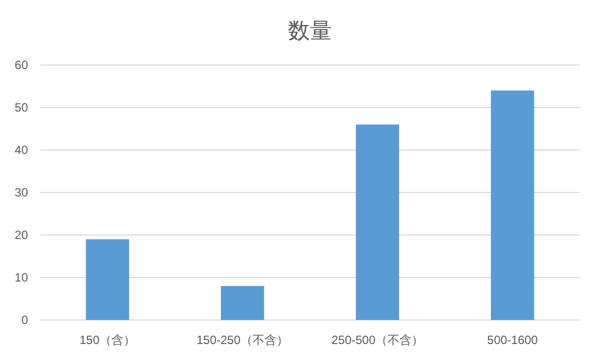 Image resolution: width=601 pixels, height=361 pixels. I want to click on x-tick-label: 500-1600, so click(512, 340).